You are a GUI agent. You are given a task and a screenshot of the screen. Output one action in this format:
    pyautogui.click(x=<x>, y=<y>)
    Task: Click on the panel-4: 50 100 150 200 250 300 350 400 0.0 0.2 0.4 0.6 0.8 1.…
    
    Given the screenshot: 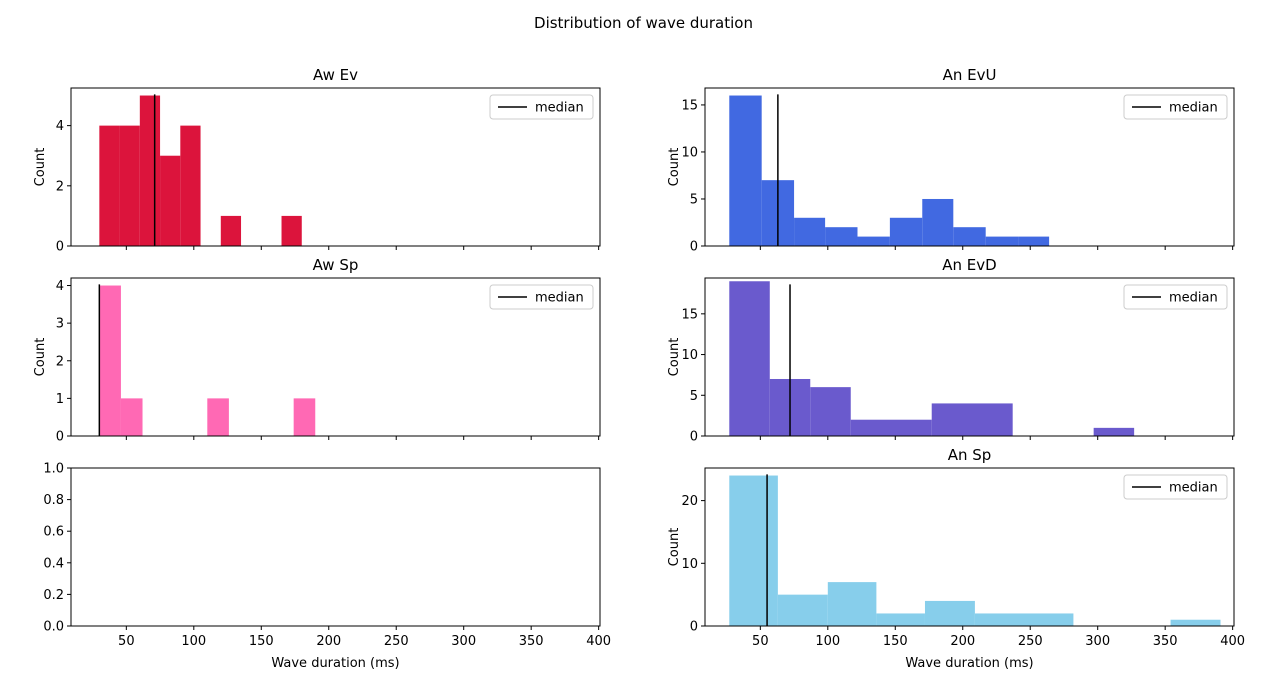 What is the action you would take?
    pyautogui.click(x=327, y=567)
    